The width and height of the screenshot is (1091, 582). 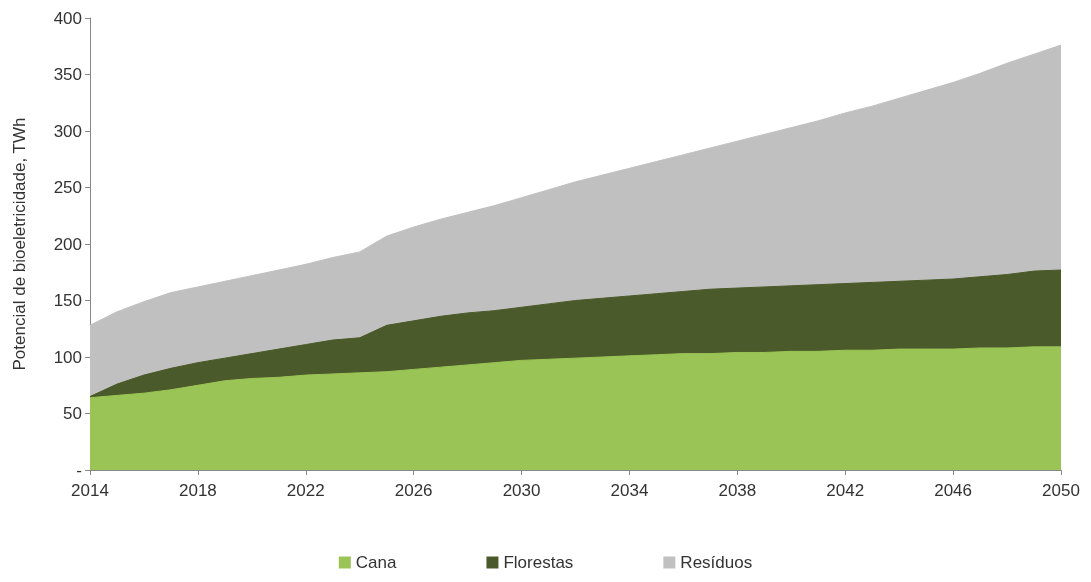 What do you see at coordinates (67, 300) in the screenshot?
I see `y-tick-label: 150` at bounding box center [67, 300].